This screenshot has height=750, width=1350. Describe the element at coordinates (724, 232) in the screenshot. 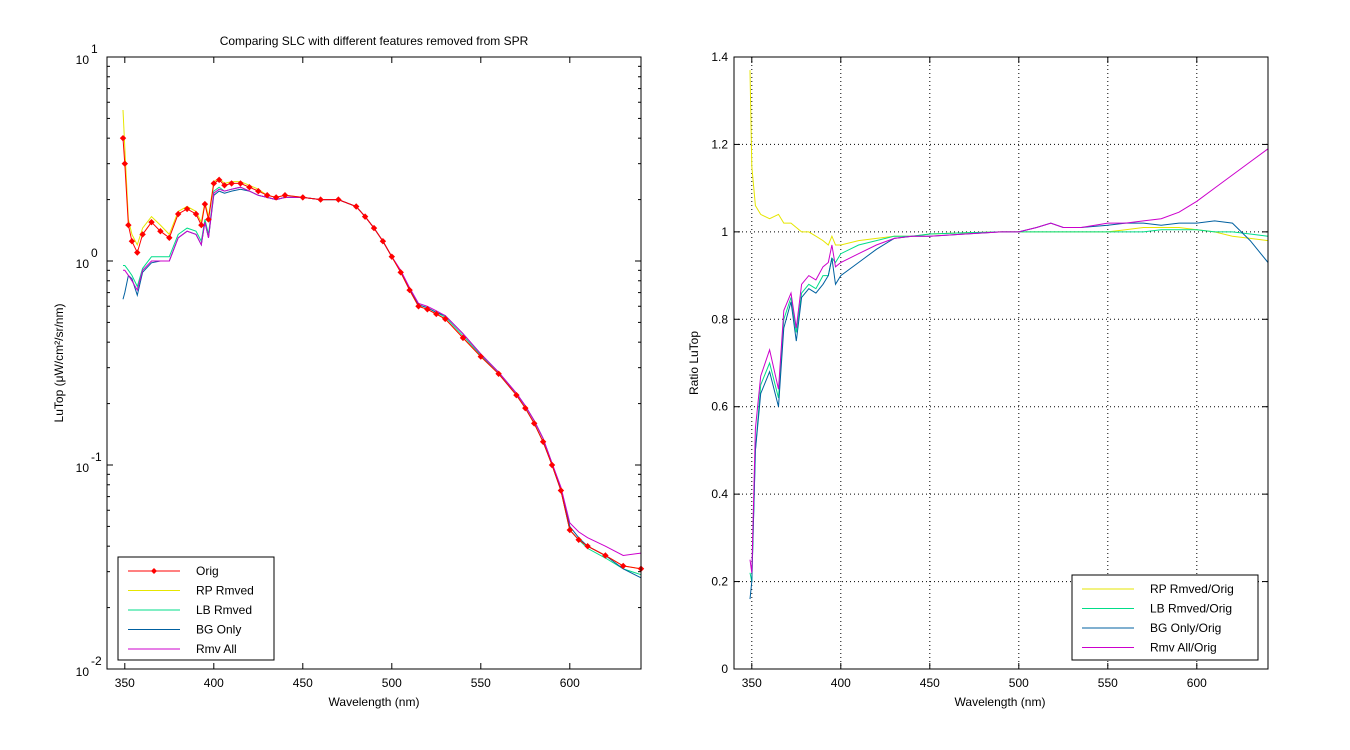

I see `y-tick-label: 1` at that location.